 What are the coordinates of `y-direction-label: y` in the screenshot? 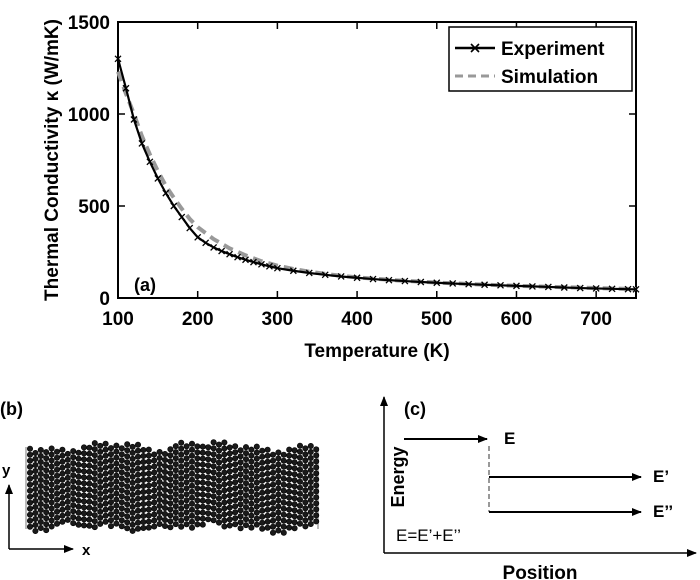 It's located at (6, 470).